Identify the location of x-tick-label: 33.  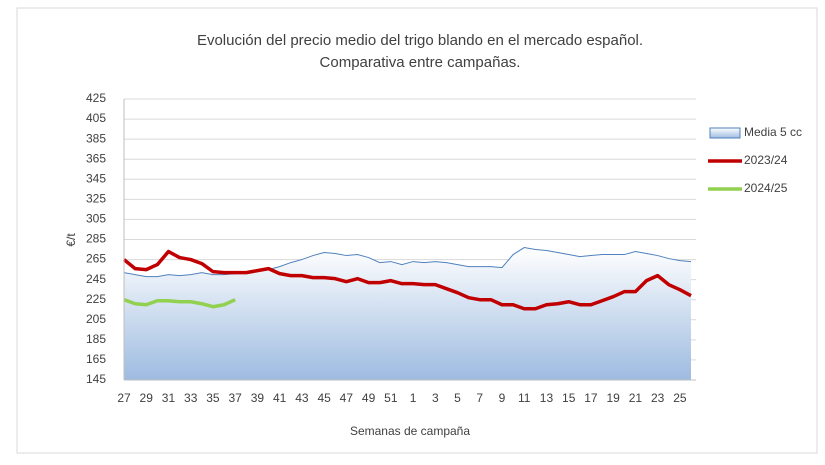
(191, 398).